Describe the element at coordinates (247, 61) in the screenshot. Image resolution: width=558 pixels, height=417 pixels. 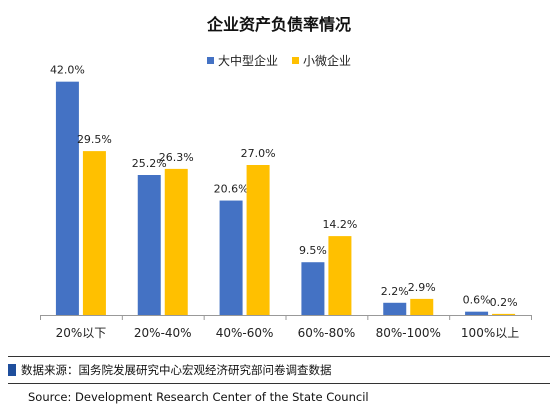
I see `legend-label-series-0: 大中型企业` at that location.